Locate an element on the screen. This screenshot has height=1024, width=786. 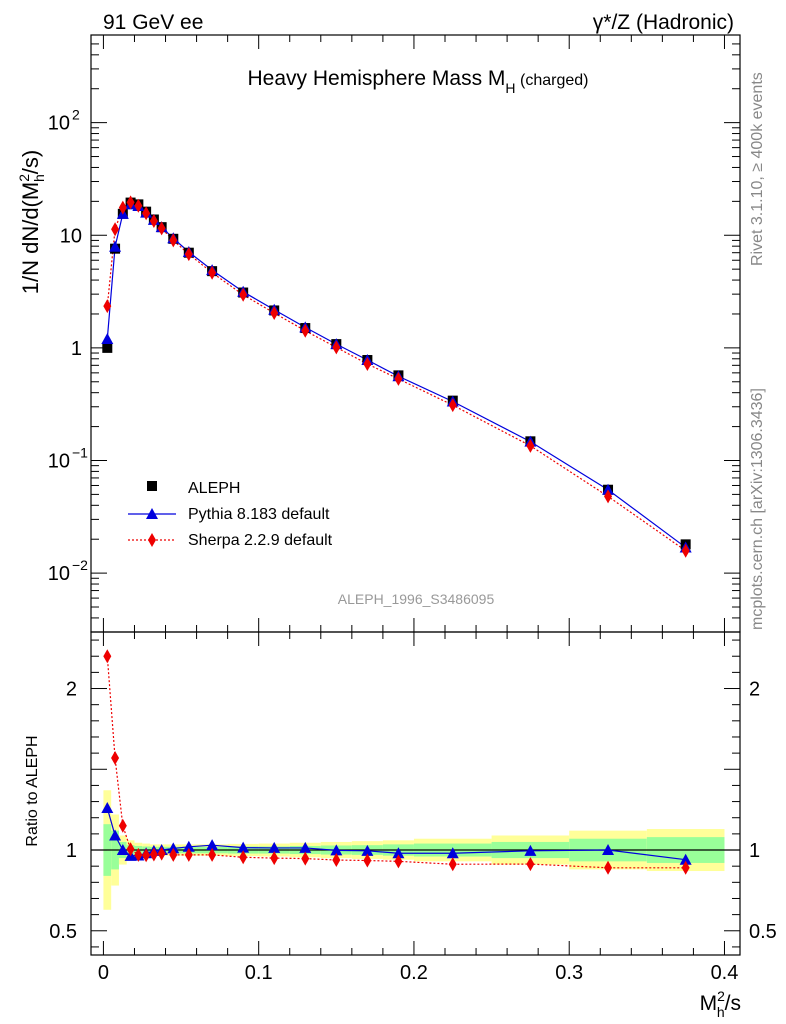
y-axis-label: 1/N dN/d(M2h/s) is located at coordinates (31, 222).